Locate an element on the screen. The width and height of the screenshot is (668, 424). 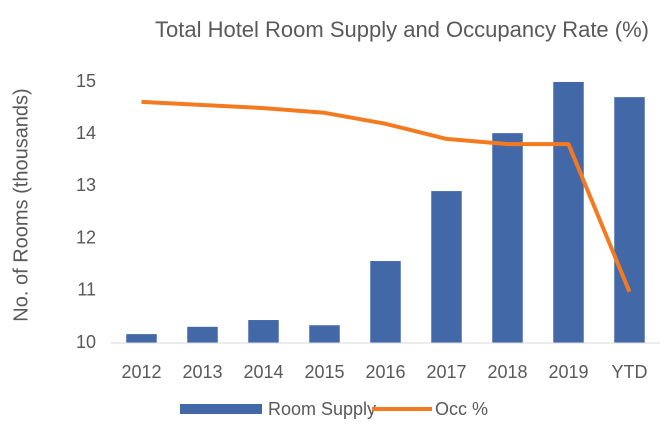
x-tick-label: 2018 is located at coordinates (507, 372).